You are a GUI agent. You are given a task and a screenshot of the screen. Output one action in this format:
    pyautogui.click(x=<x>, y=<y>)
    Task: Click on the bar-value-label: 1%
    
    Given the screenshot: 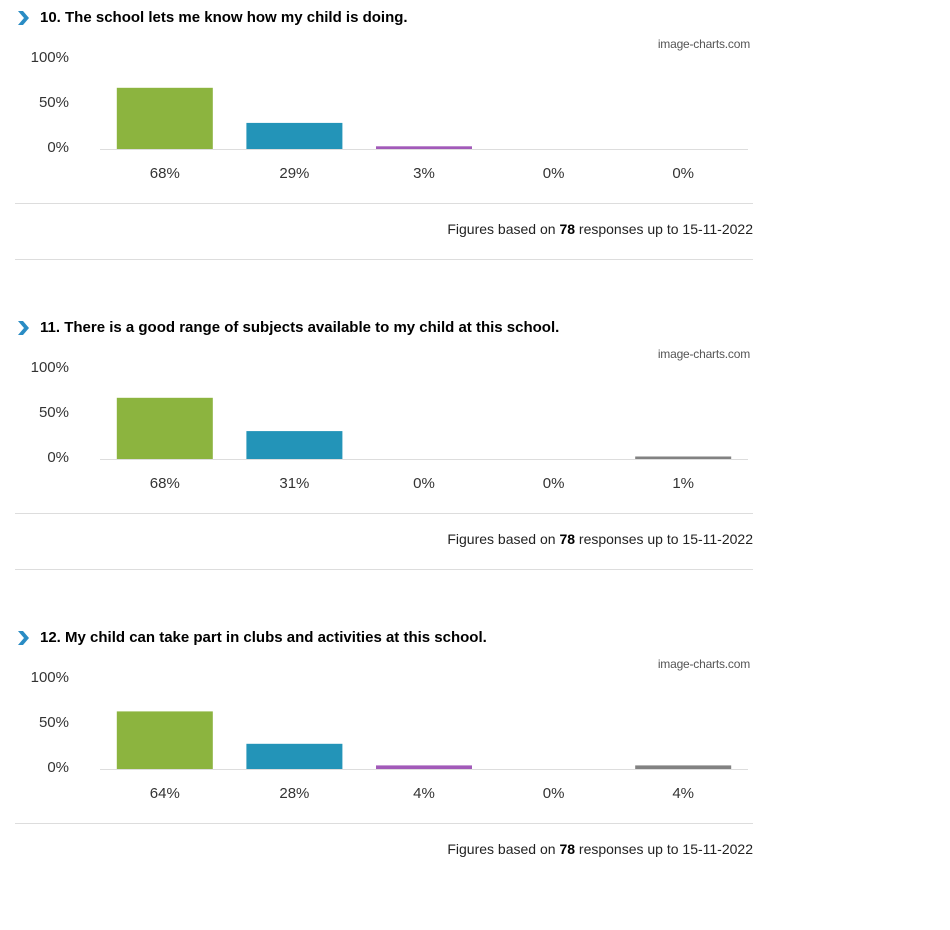 What is the action you would take?
    pyautogui.click(x=683, y=483)
    